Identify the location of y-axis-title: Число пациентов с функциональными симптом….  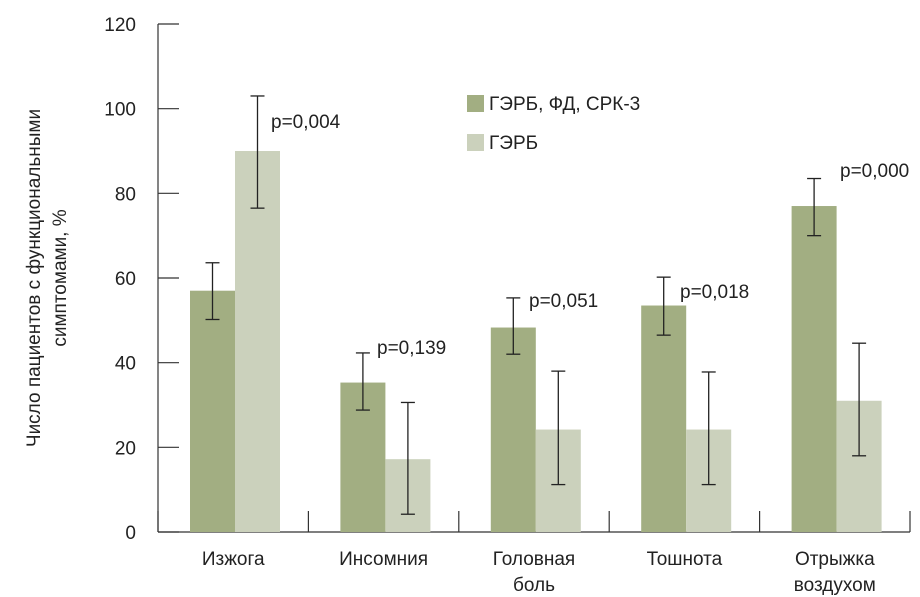
(47, 278).